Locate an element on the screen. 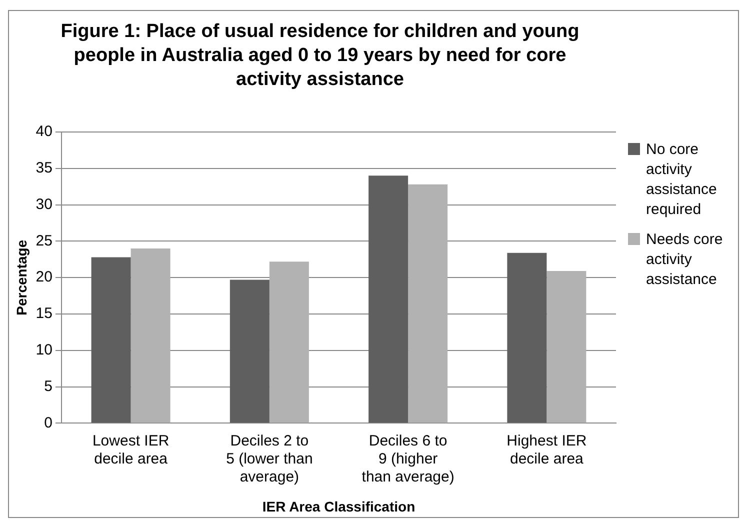 This screenshot has height=527, width=749. x-tick-label: Highest IER decile area is located at coordinates (546, 450).